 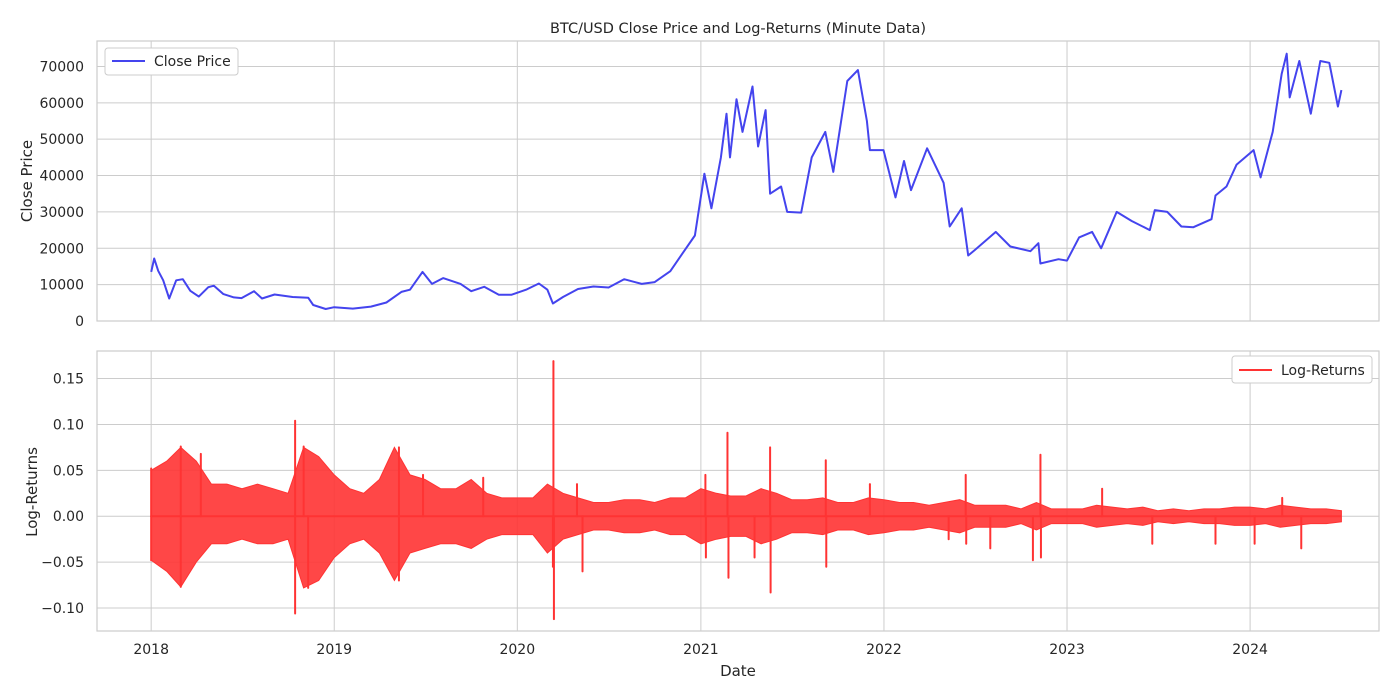 I want to click on y-tick-label: −0.10, so click(x=62, y=609).